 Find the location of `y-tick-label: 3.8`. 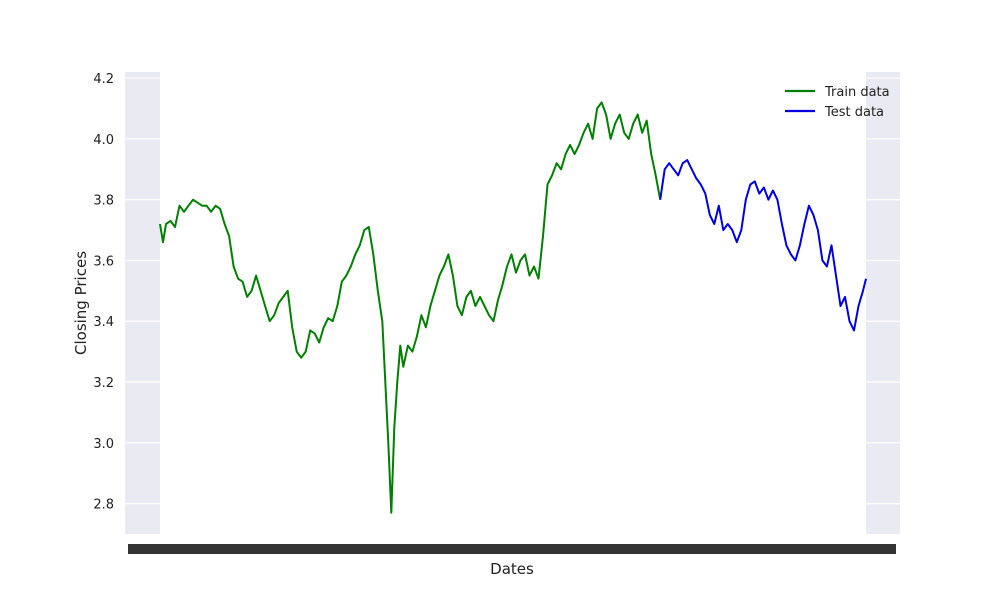

y-tick-label: 3.8 is located at coordinates (103, 201).